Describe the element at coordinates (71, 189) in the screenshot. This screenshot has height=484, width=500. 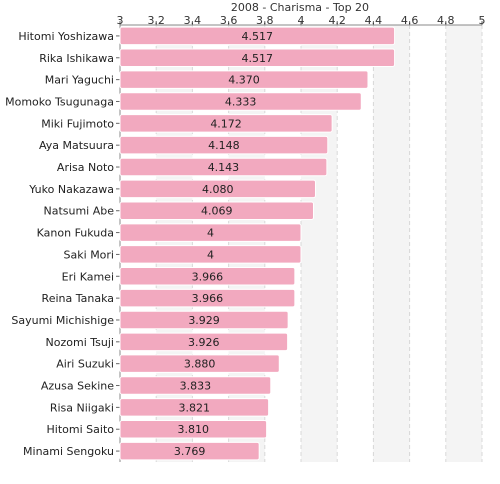
I see `category-label: Yuko Nakazawa` at that location.